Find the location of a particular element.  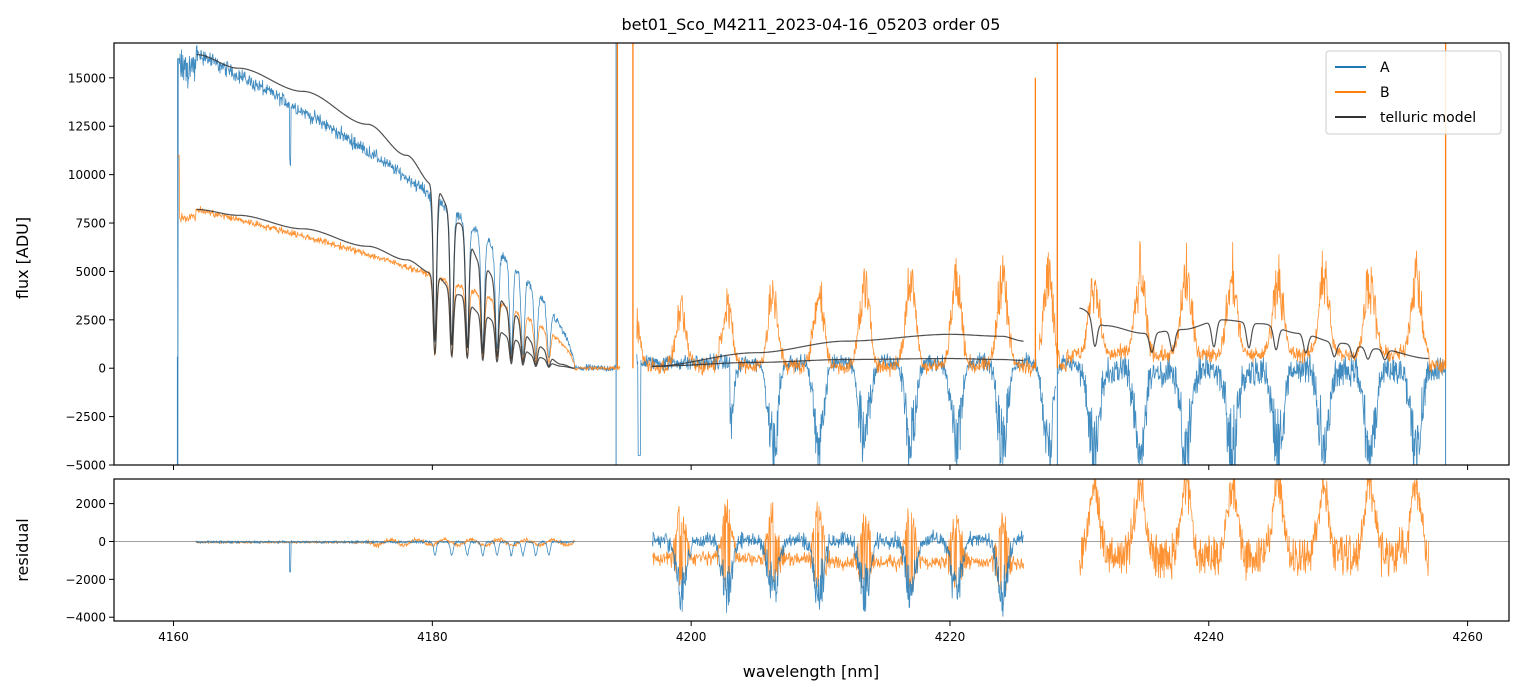

legend-label-telluric-model: telluric model is located at coordinates (1428, 118).